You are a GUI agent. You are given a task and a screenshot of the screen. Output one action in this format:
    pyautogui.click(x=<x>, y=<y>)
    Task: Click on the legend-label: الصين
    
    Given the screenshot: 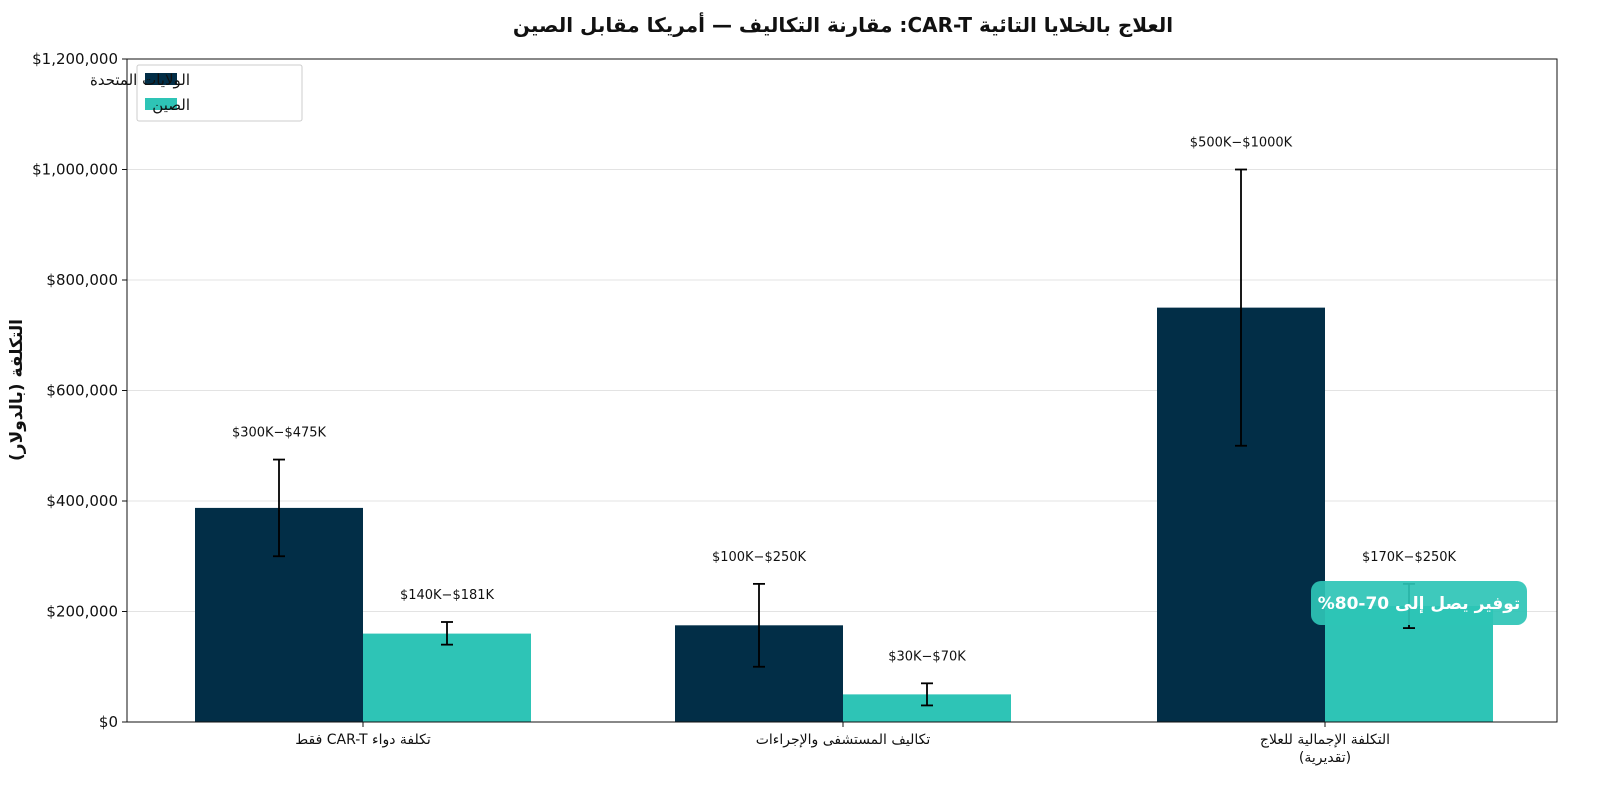 What is the action you would take?
    pyautogui.click(x=171, y=105)
    